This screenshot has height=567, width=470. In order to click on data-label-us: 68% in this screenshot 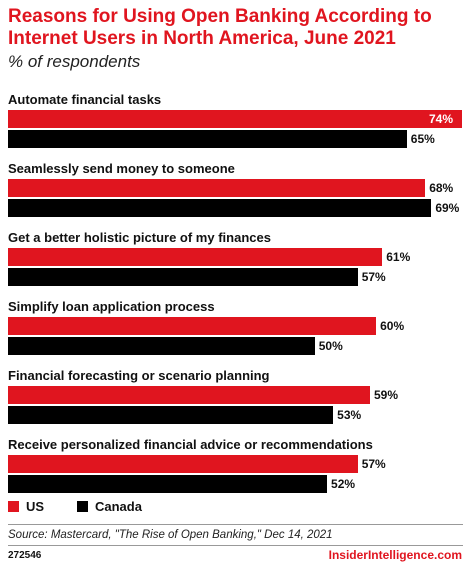, I will do `click(441, 188)`.